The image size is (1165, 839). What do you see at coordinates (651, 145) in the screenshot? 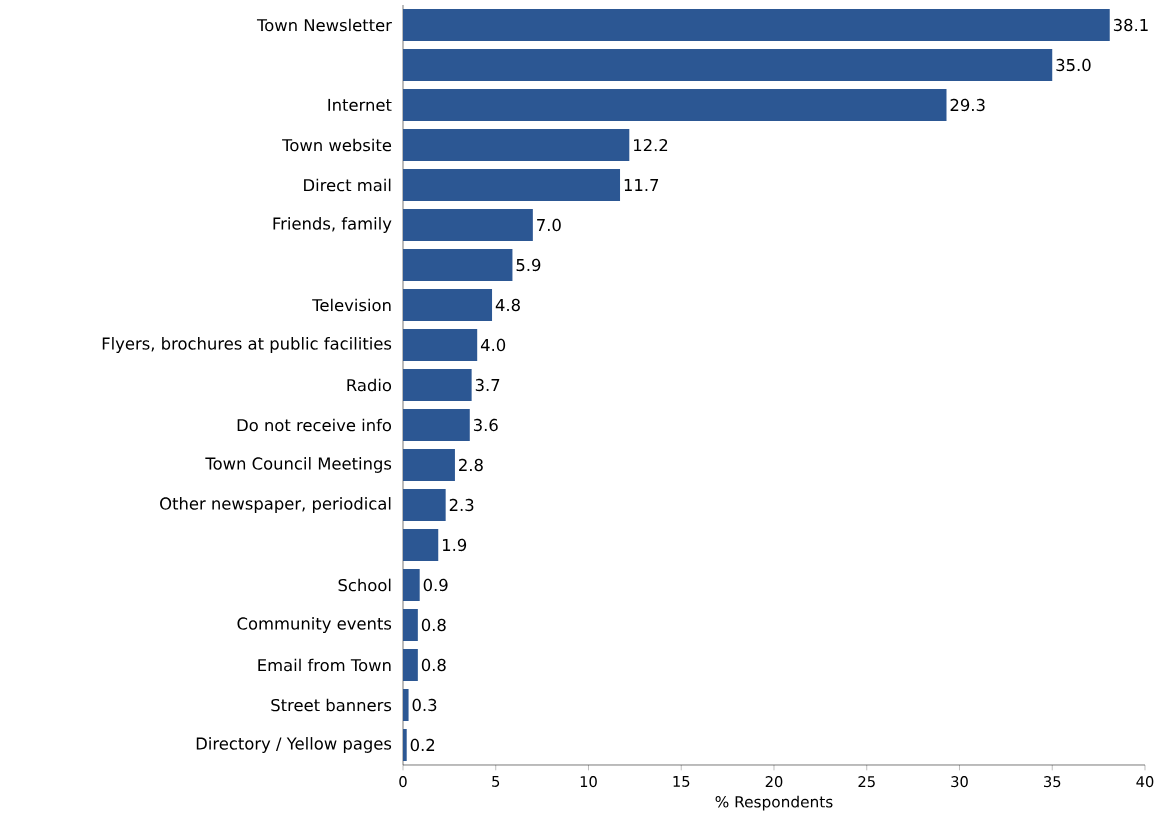
I see `data-label: 12.2` at bounding box center [651, 145].